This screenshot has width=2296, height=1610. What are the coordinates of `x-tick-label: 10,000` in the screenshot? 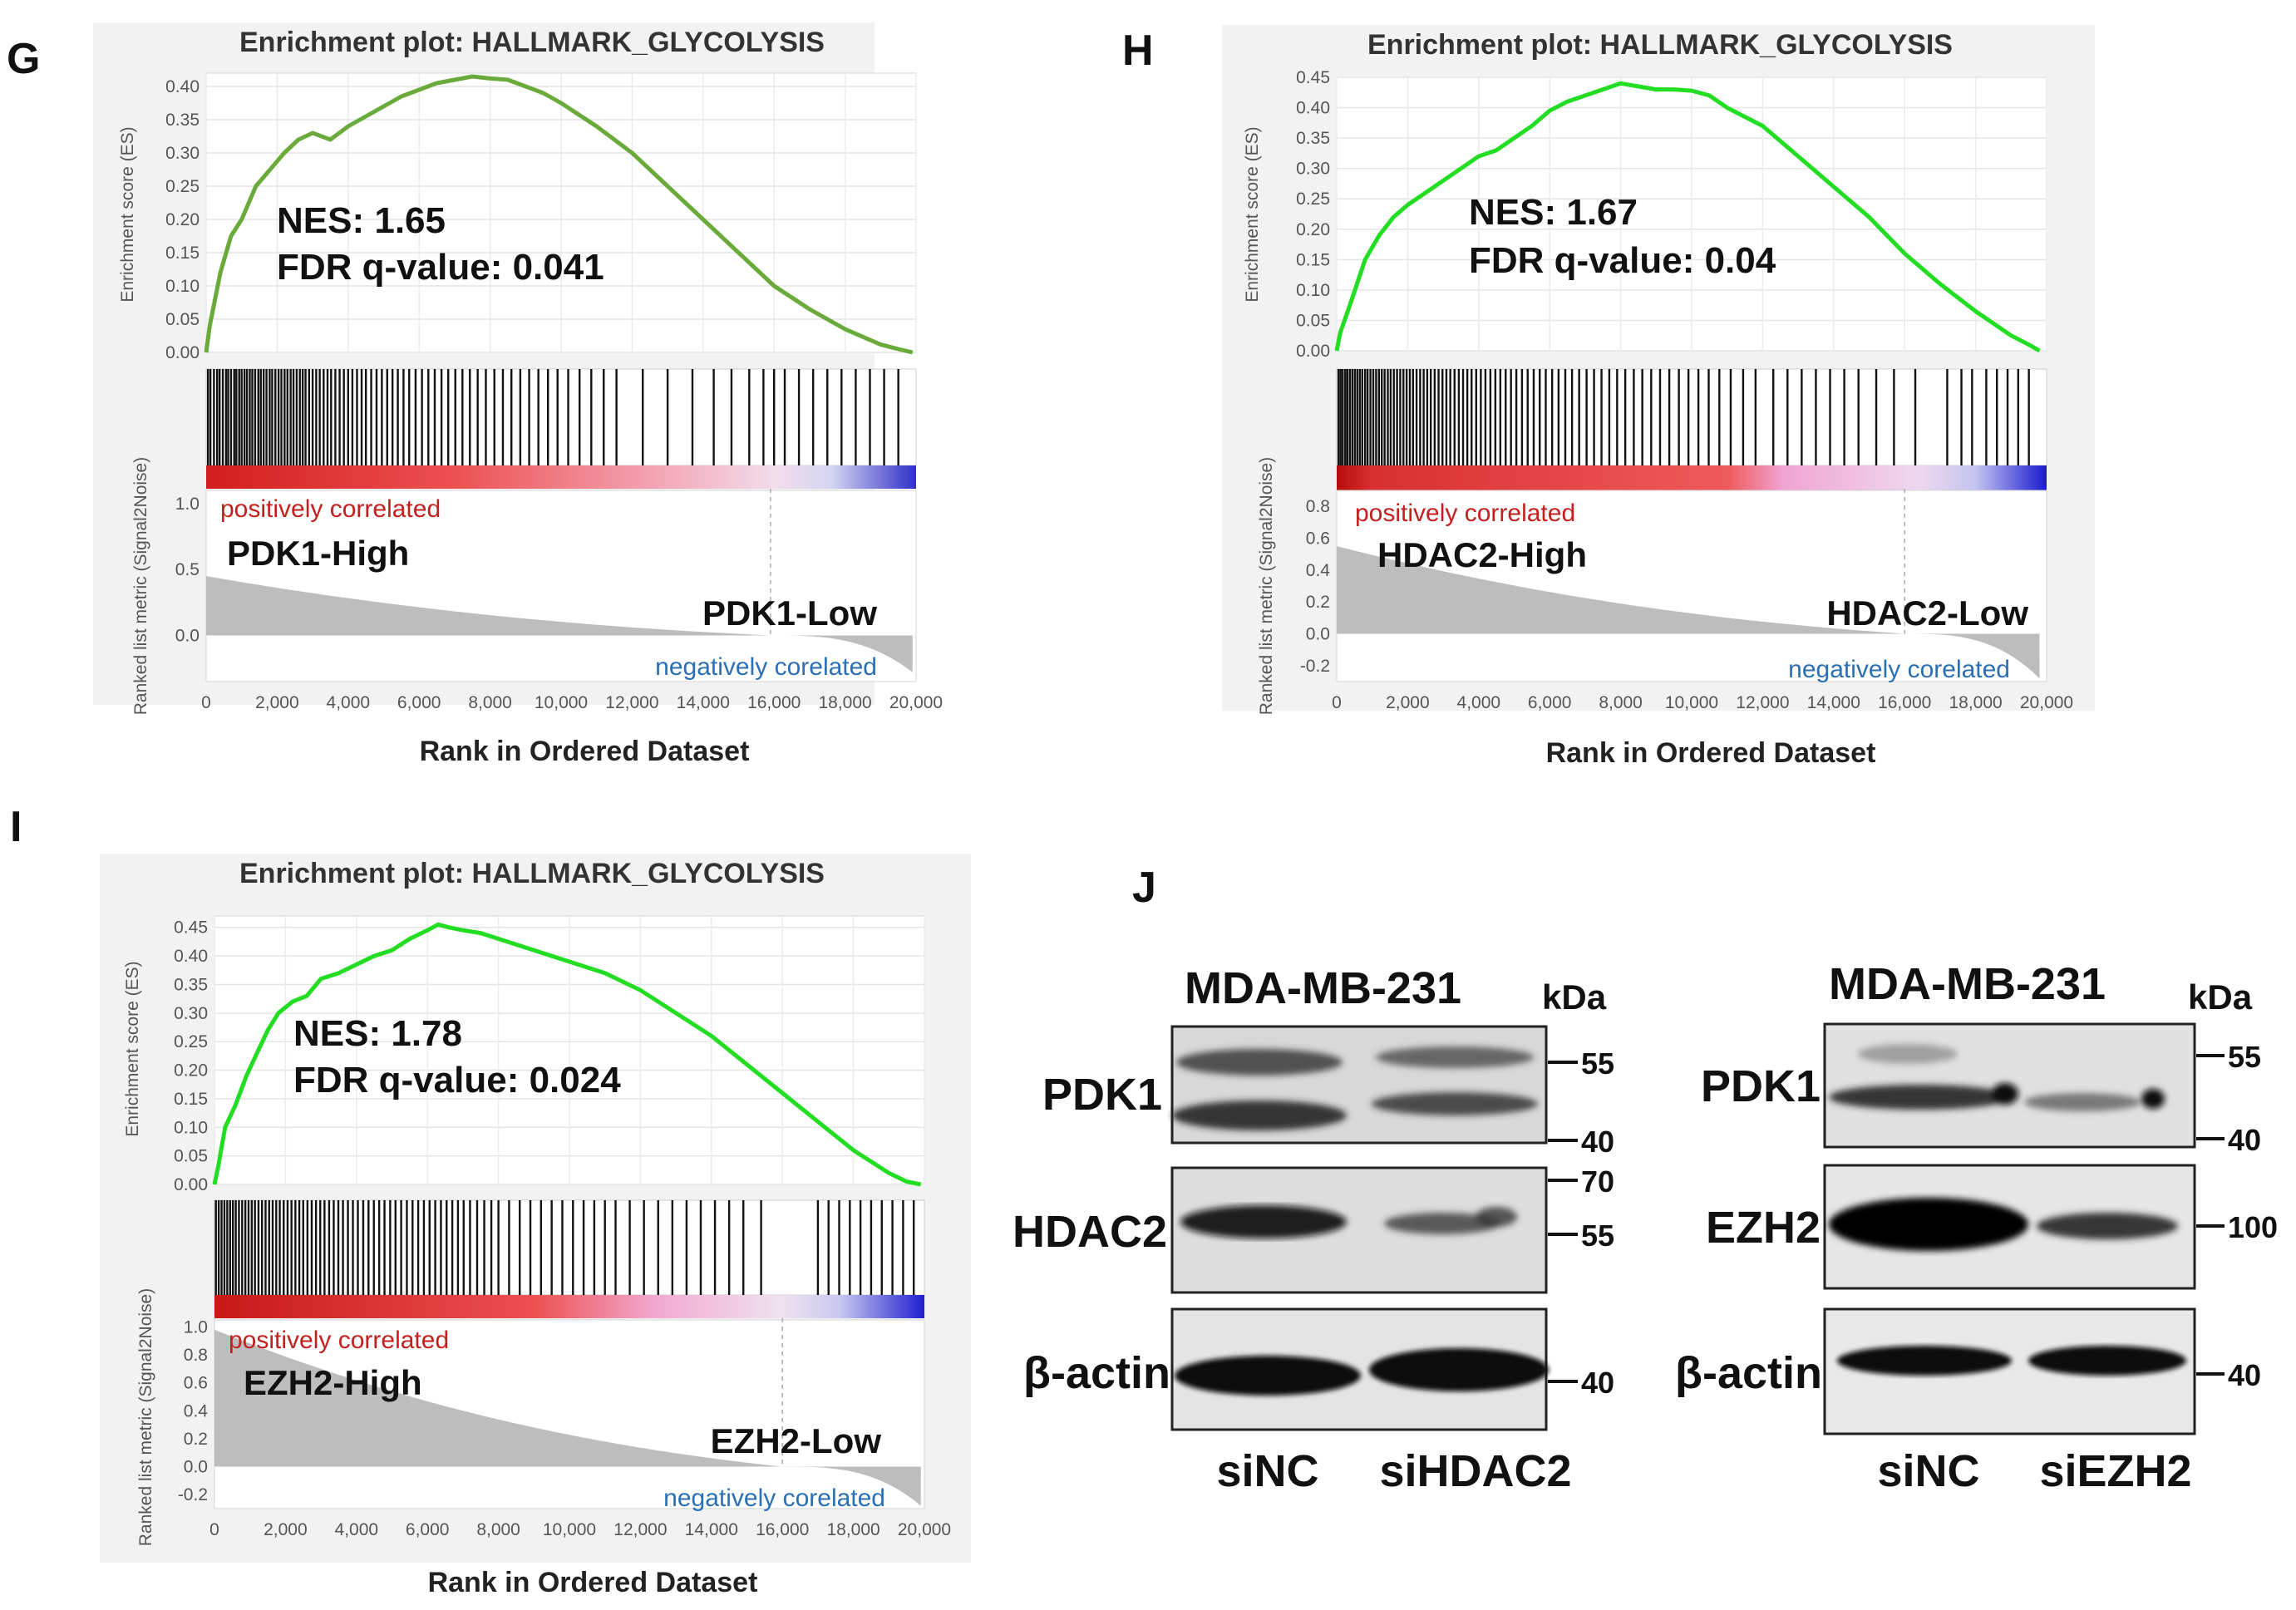 It's located at (561, 702).